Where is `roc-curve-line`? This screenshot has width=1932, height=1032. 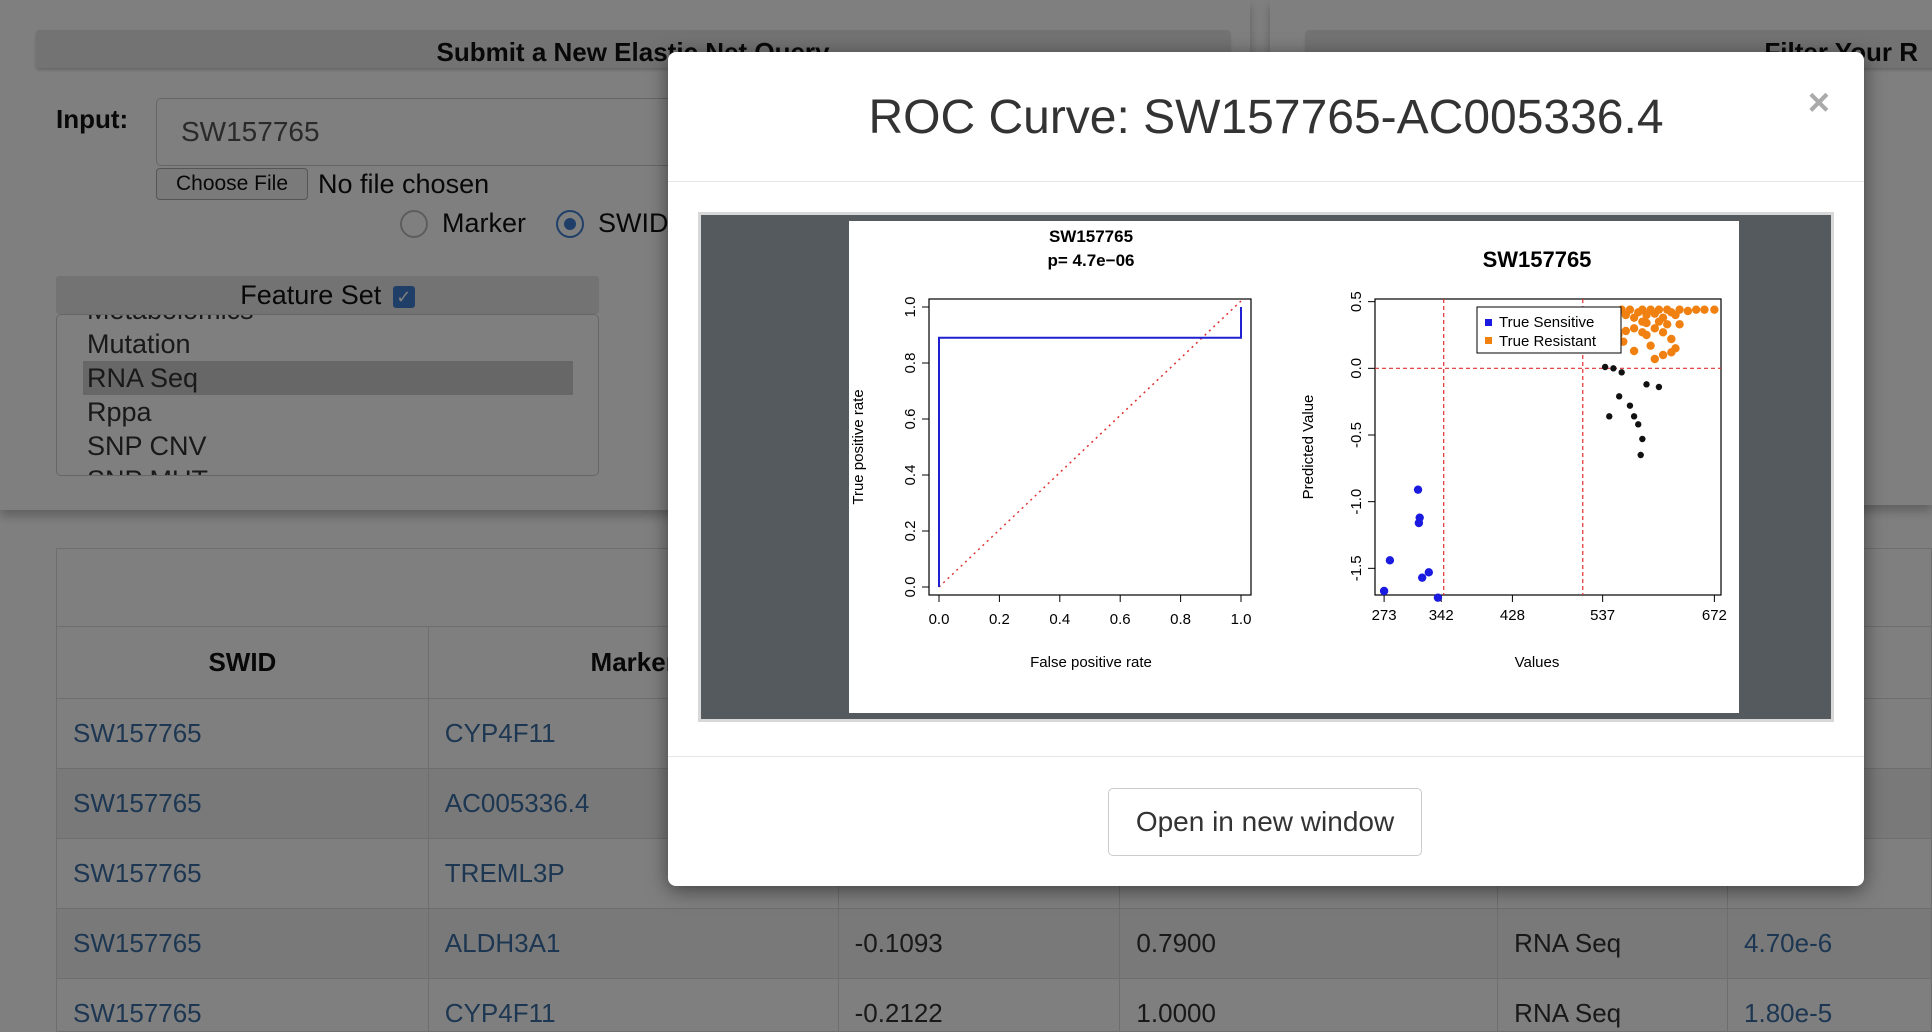
roc-curve-line is located at coordinates (1090, 447).